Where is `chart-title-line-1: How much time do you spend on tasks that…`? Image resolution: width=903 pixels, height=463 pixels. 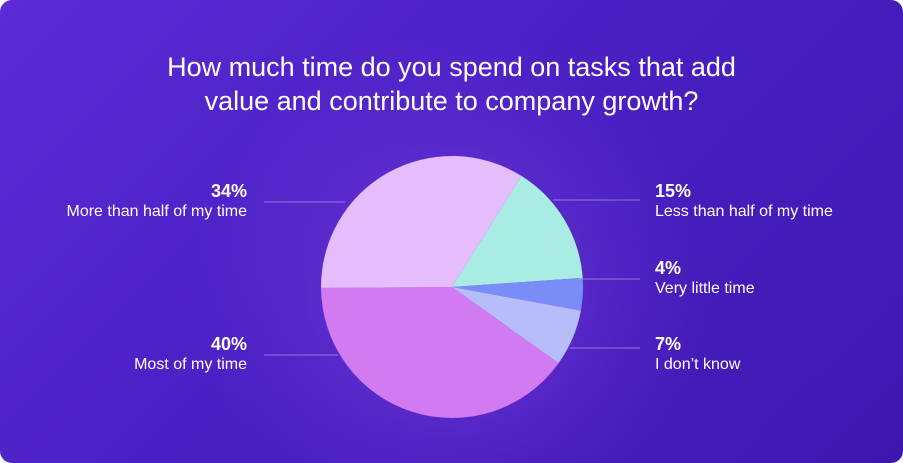 chart-title-line-1: How much time do you spend on tasks that… is located at coordinates (451, 67).